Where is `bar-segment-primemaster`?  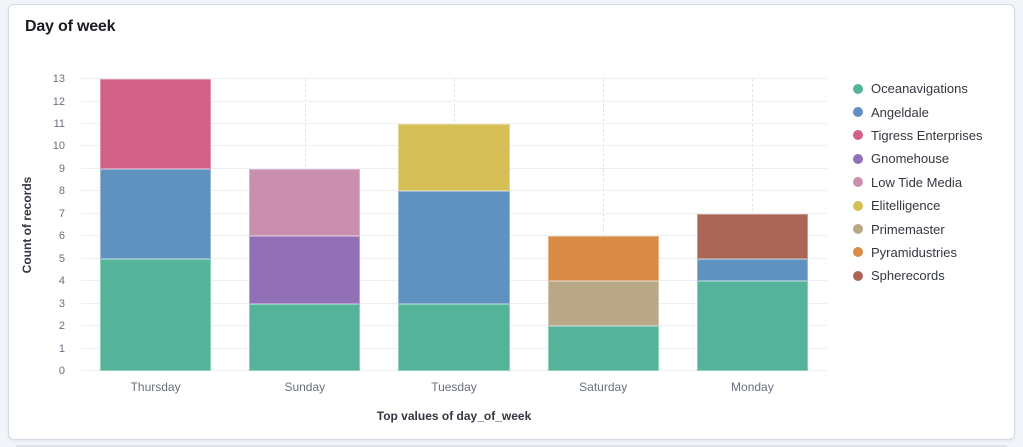 bar-segment-primemaster is located at coordinates (603, 304).